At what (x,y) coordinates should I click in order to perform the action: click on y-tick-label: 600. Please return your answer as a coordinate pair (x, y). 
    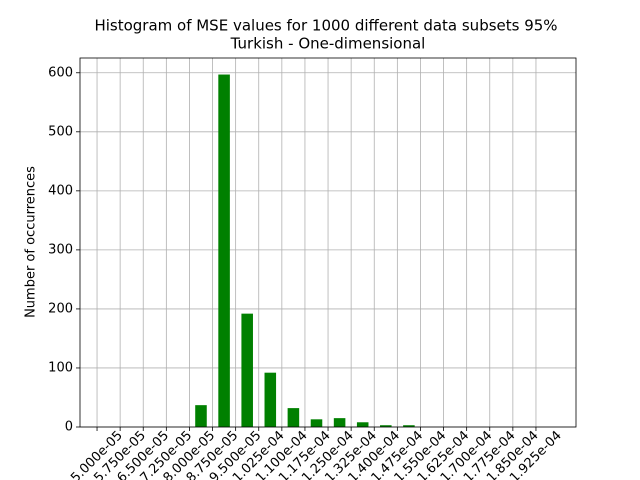
    Looking at the image, I should click on (60, 72).